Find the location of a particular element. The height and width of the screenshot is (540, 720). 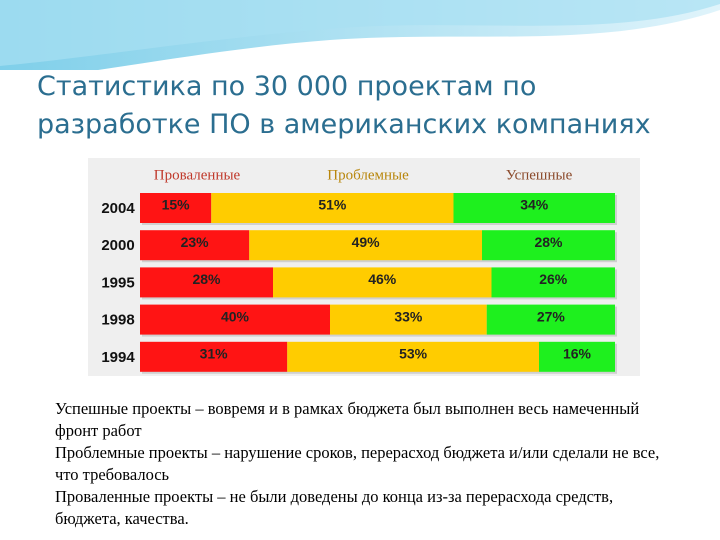

value-label: 40% is located at coordinates (235, 316).